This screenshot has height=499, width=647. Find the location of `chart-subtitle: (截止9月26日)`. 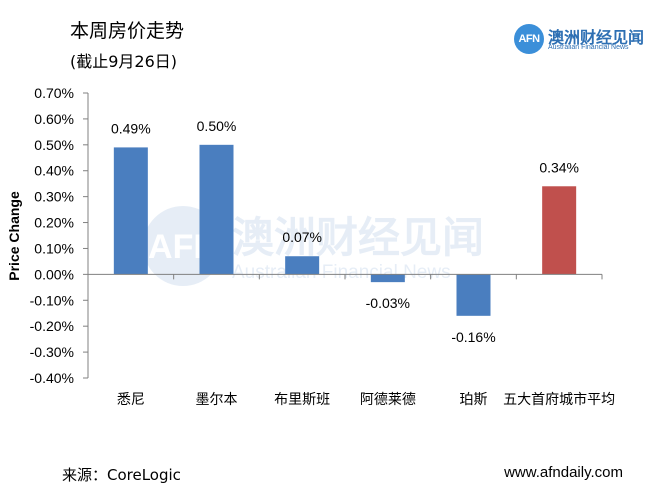

chart-subtitle: (截止9月26日) is located at coordinates (124, 61).